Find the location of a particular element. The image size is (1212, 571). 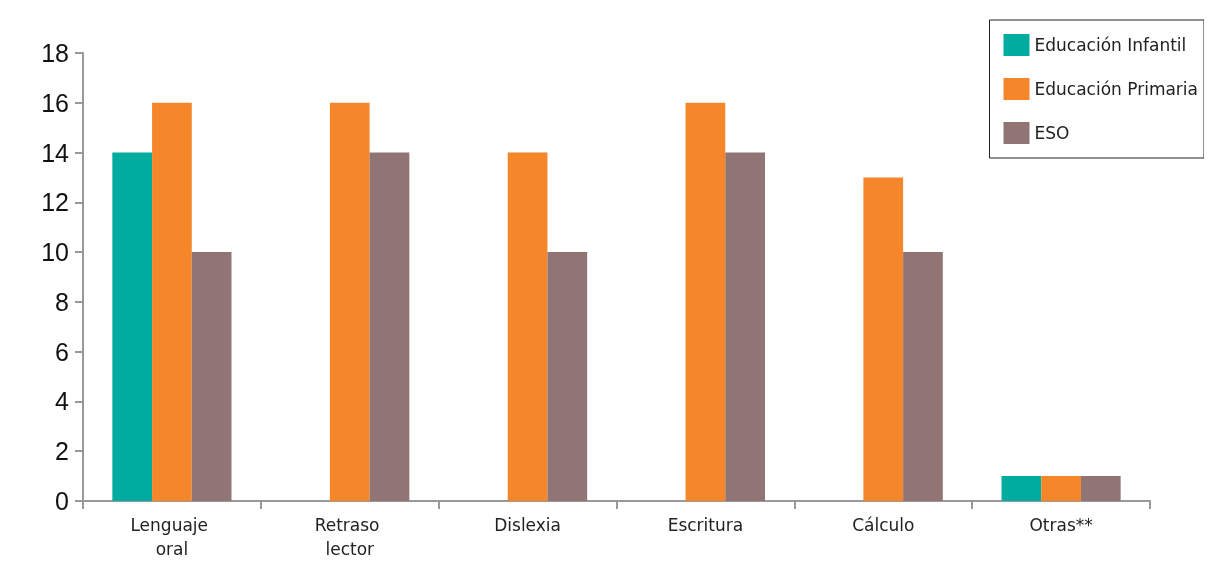

x-tick-label: Cálculo is located at coordinates (883, 525).